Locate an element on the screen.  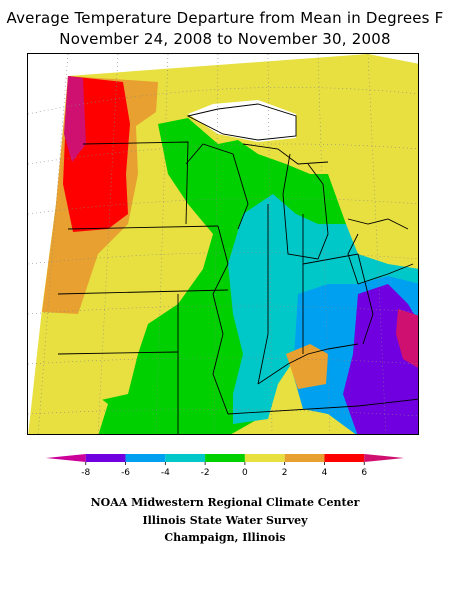
zone-nodata-north is located at coordinates (242, 121).